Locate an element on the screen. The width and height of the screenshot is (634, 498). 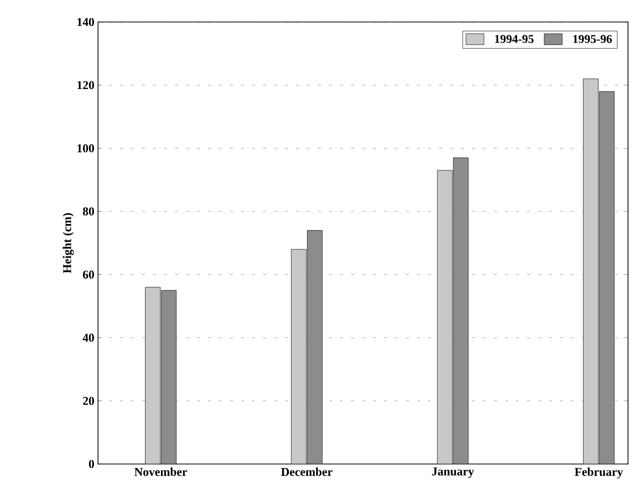
y-tick-label: 80 is located at coordinates (88, 211).